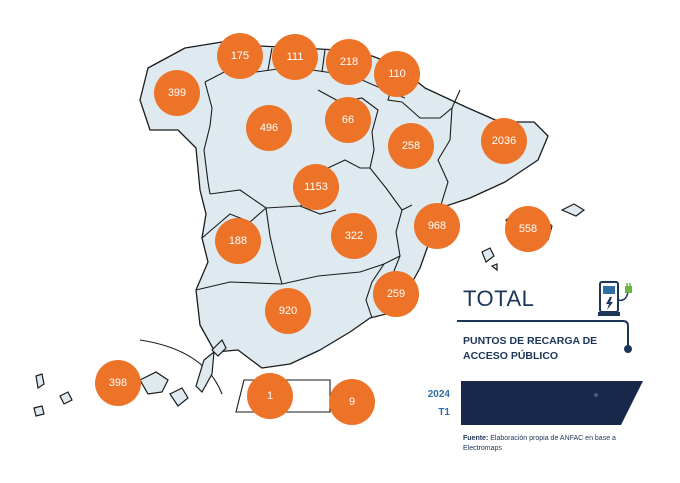 The image size is (680, 483). What do you see at coordinates (39, 411) in the screenshot?
I see `el-hierro` at bounding box center [39, 411].